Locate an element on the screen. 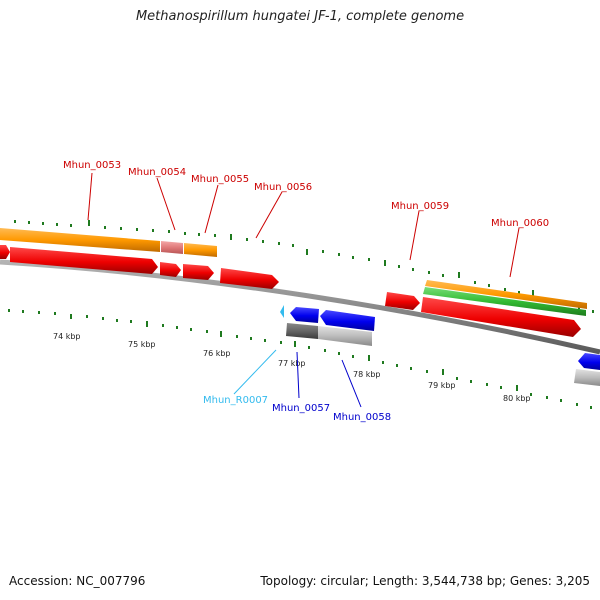 The width and height of the screenshot is (600, 600). scale-label-76: 76 kbp is located at coordinates (217, 353).